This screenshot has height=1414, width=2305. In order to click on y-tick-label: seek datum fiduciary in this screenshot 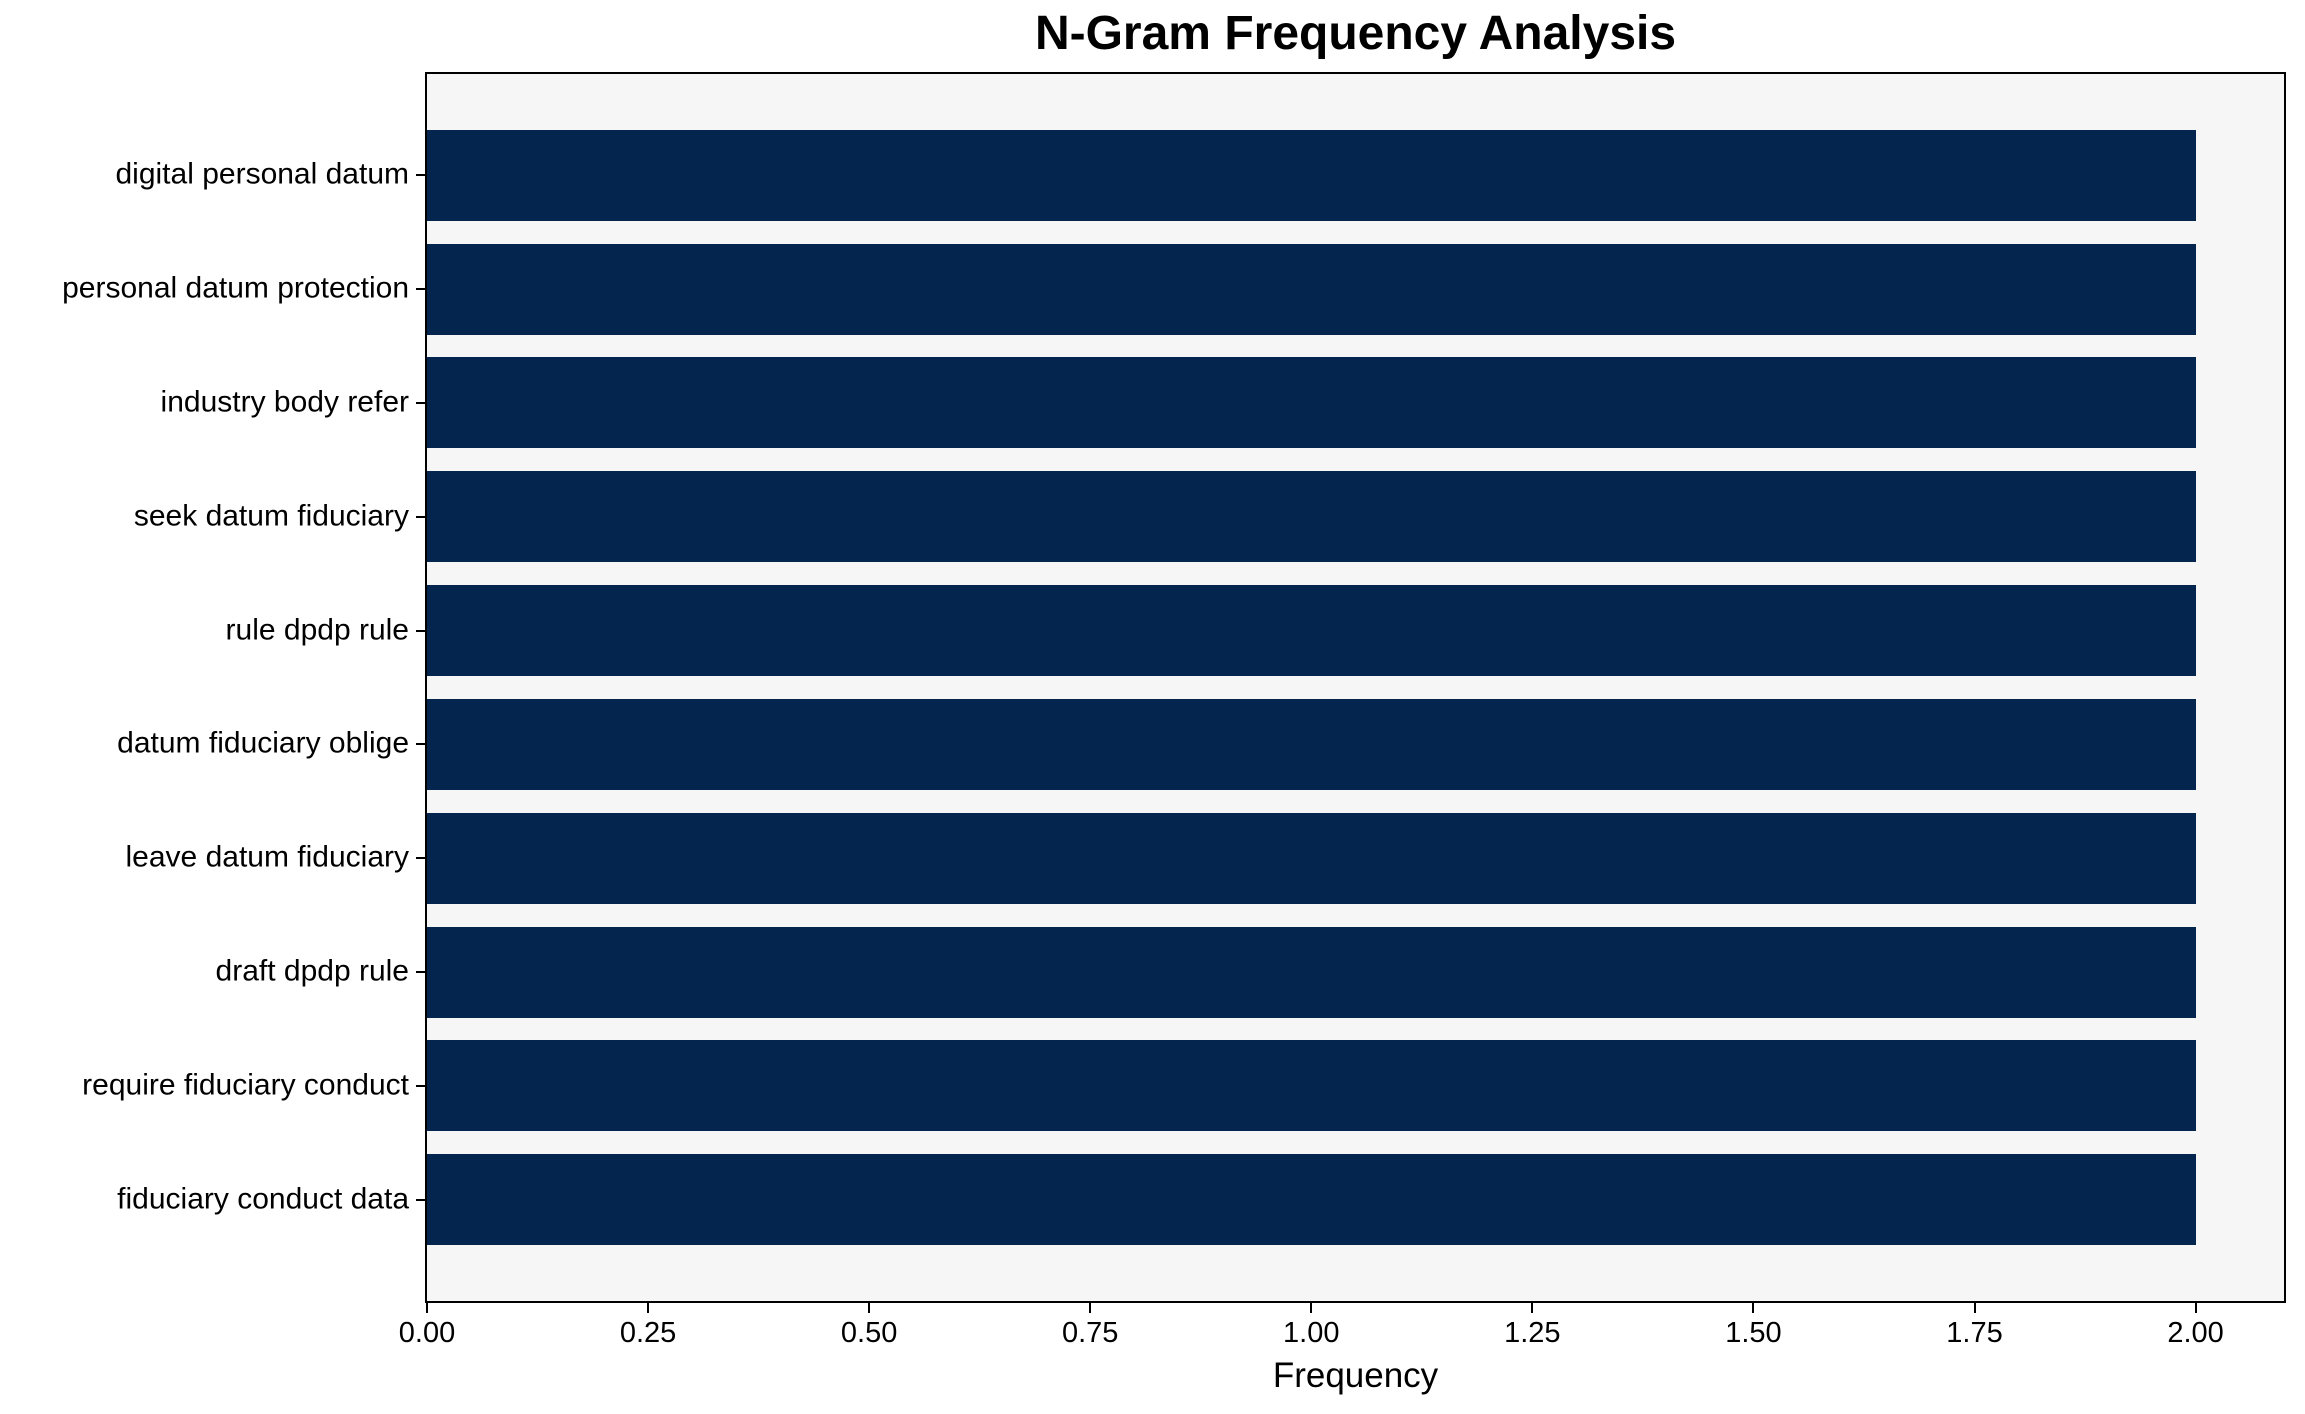, I will do `click(271, 516)`.